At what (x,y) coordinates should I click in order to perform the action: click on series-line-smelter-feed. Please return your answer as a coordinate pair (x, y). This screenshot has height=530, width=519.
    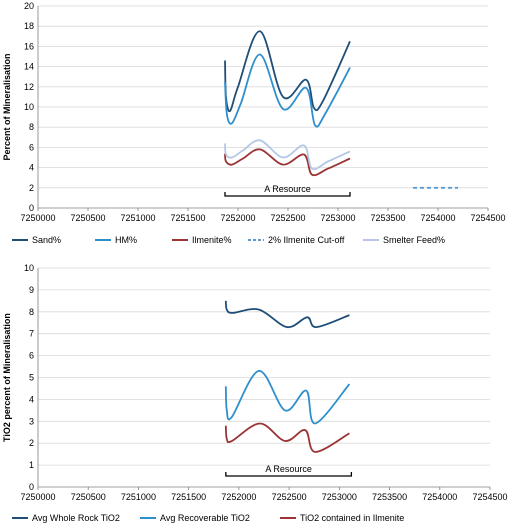
    Looking at the image, I should click on (287, 155).